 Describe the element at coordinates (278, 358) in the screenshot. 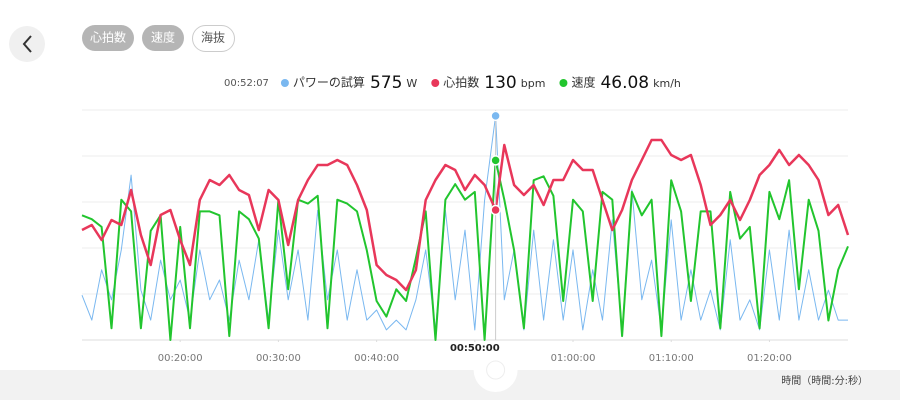

I see `x-tick-label: 00:30:00` at that location.